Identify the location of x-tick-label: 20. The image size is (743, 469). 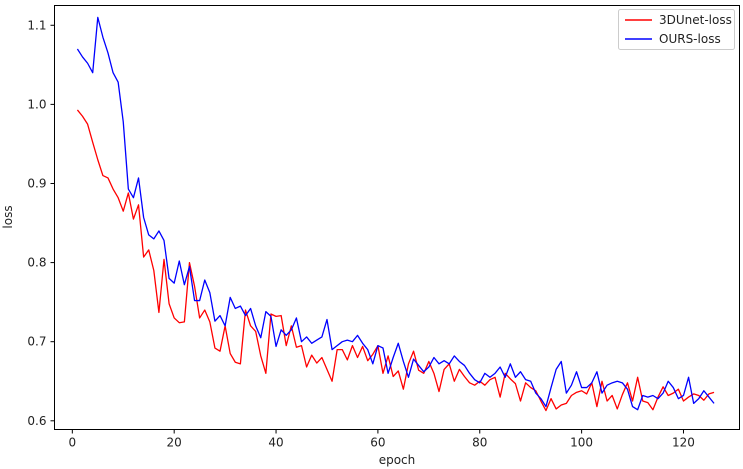
(174, 443).